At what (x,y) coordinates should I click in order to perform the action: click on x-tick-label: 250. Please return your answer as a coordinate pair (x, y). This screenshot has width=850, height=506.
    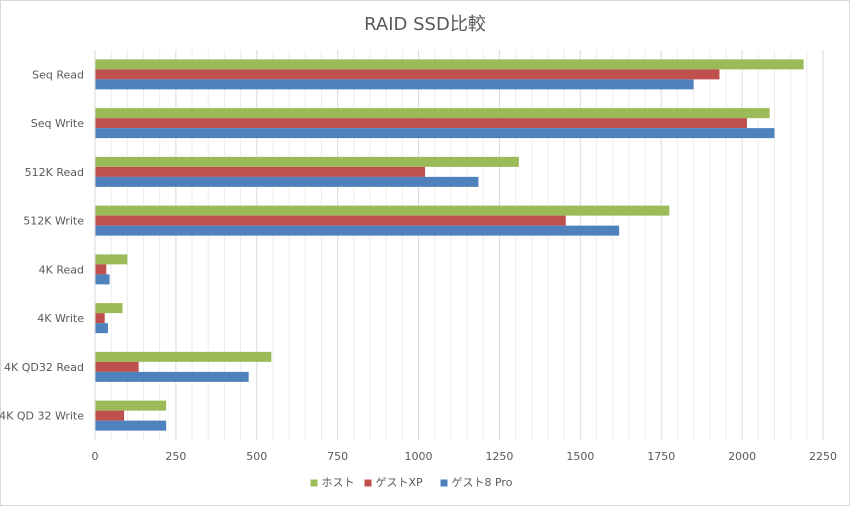
    Looking at the image, I should click on (175, 456).